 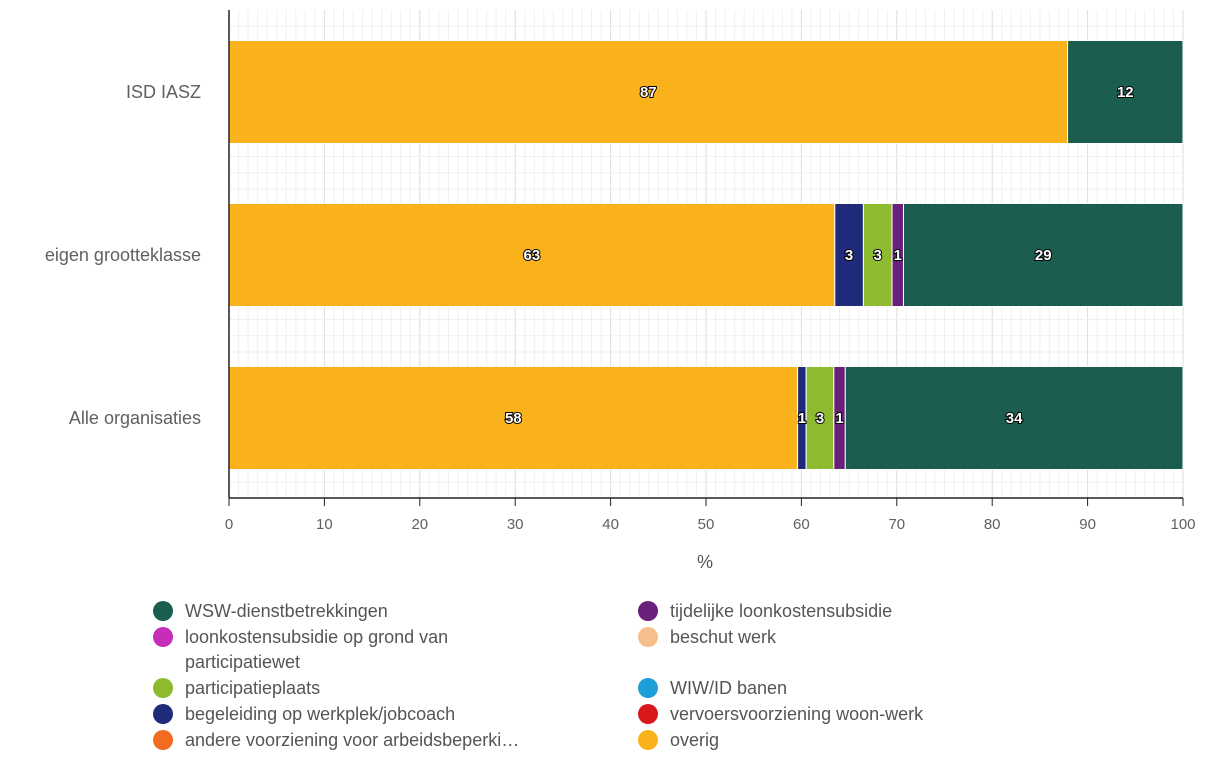 I want to click on legend-label: beschut werk, so click(x=723, y=637).